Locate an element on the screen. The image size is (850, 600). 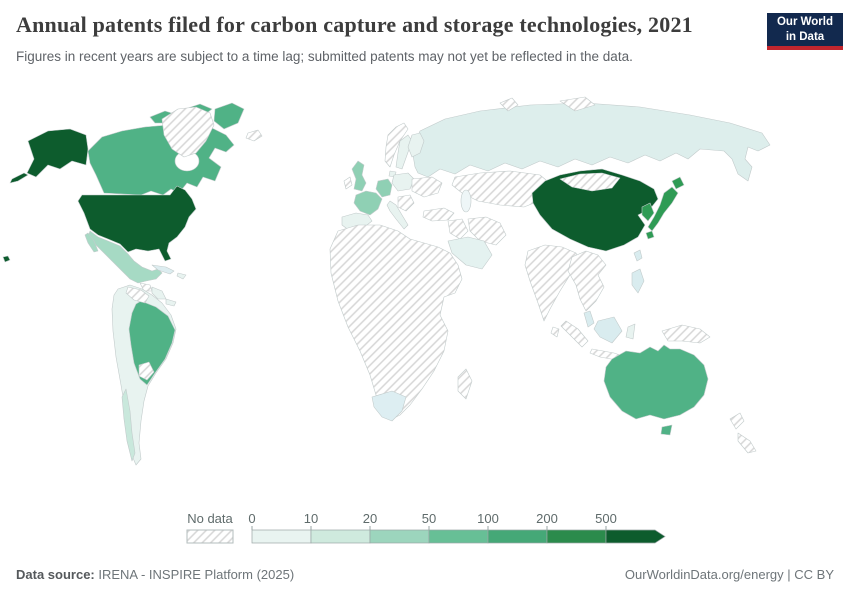
owid-logo: Our World in Data is located at coordinates (805, 31).